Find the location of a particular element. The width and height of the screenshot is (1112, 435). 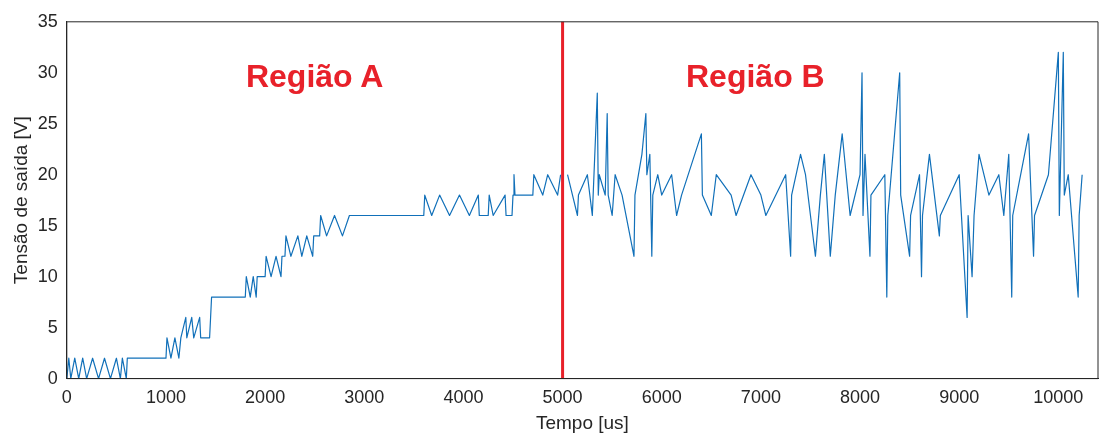

x-tick-label: 7000 is located at coordinates (760, 397).